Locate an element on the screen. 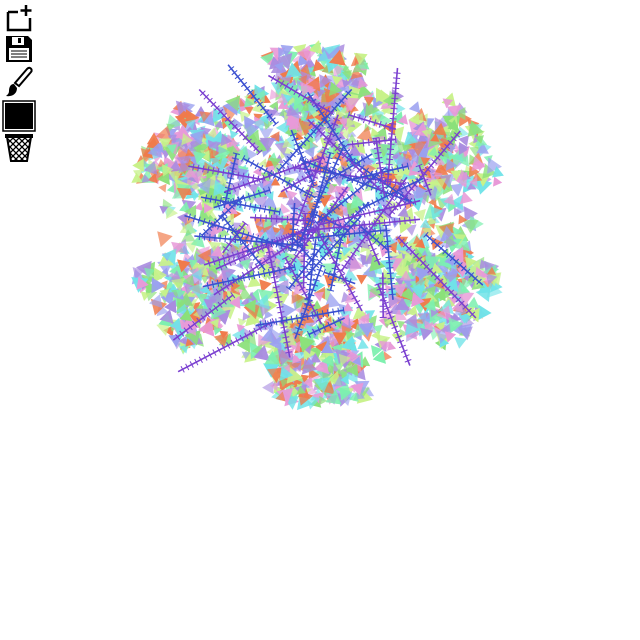  new-canvas-icon is located at coordinates (19, 18).